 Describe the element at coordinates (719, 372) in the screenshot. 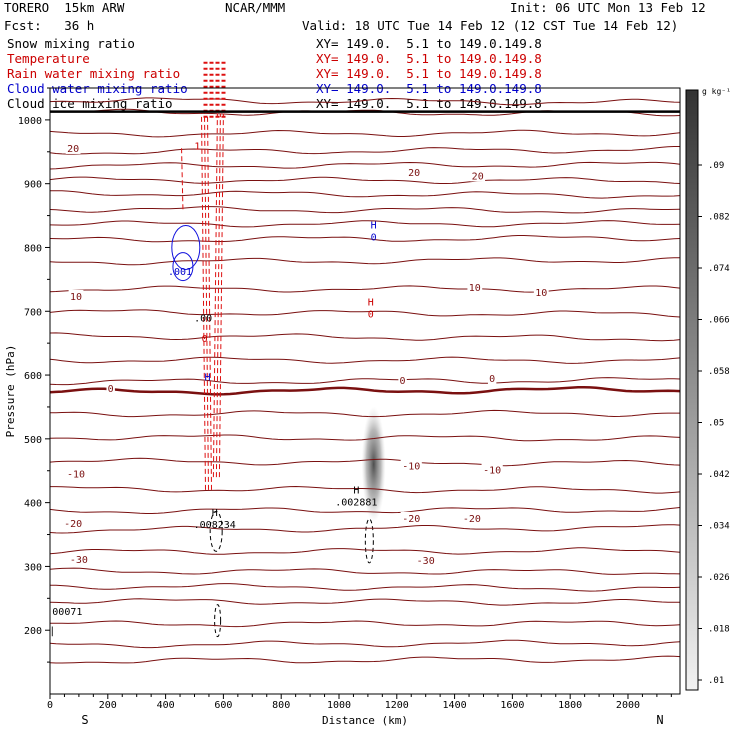

I see `colorbar-label: .058` at that location.